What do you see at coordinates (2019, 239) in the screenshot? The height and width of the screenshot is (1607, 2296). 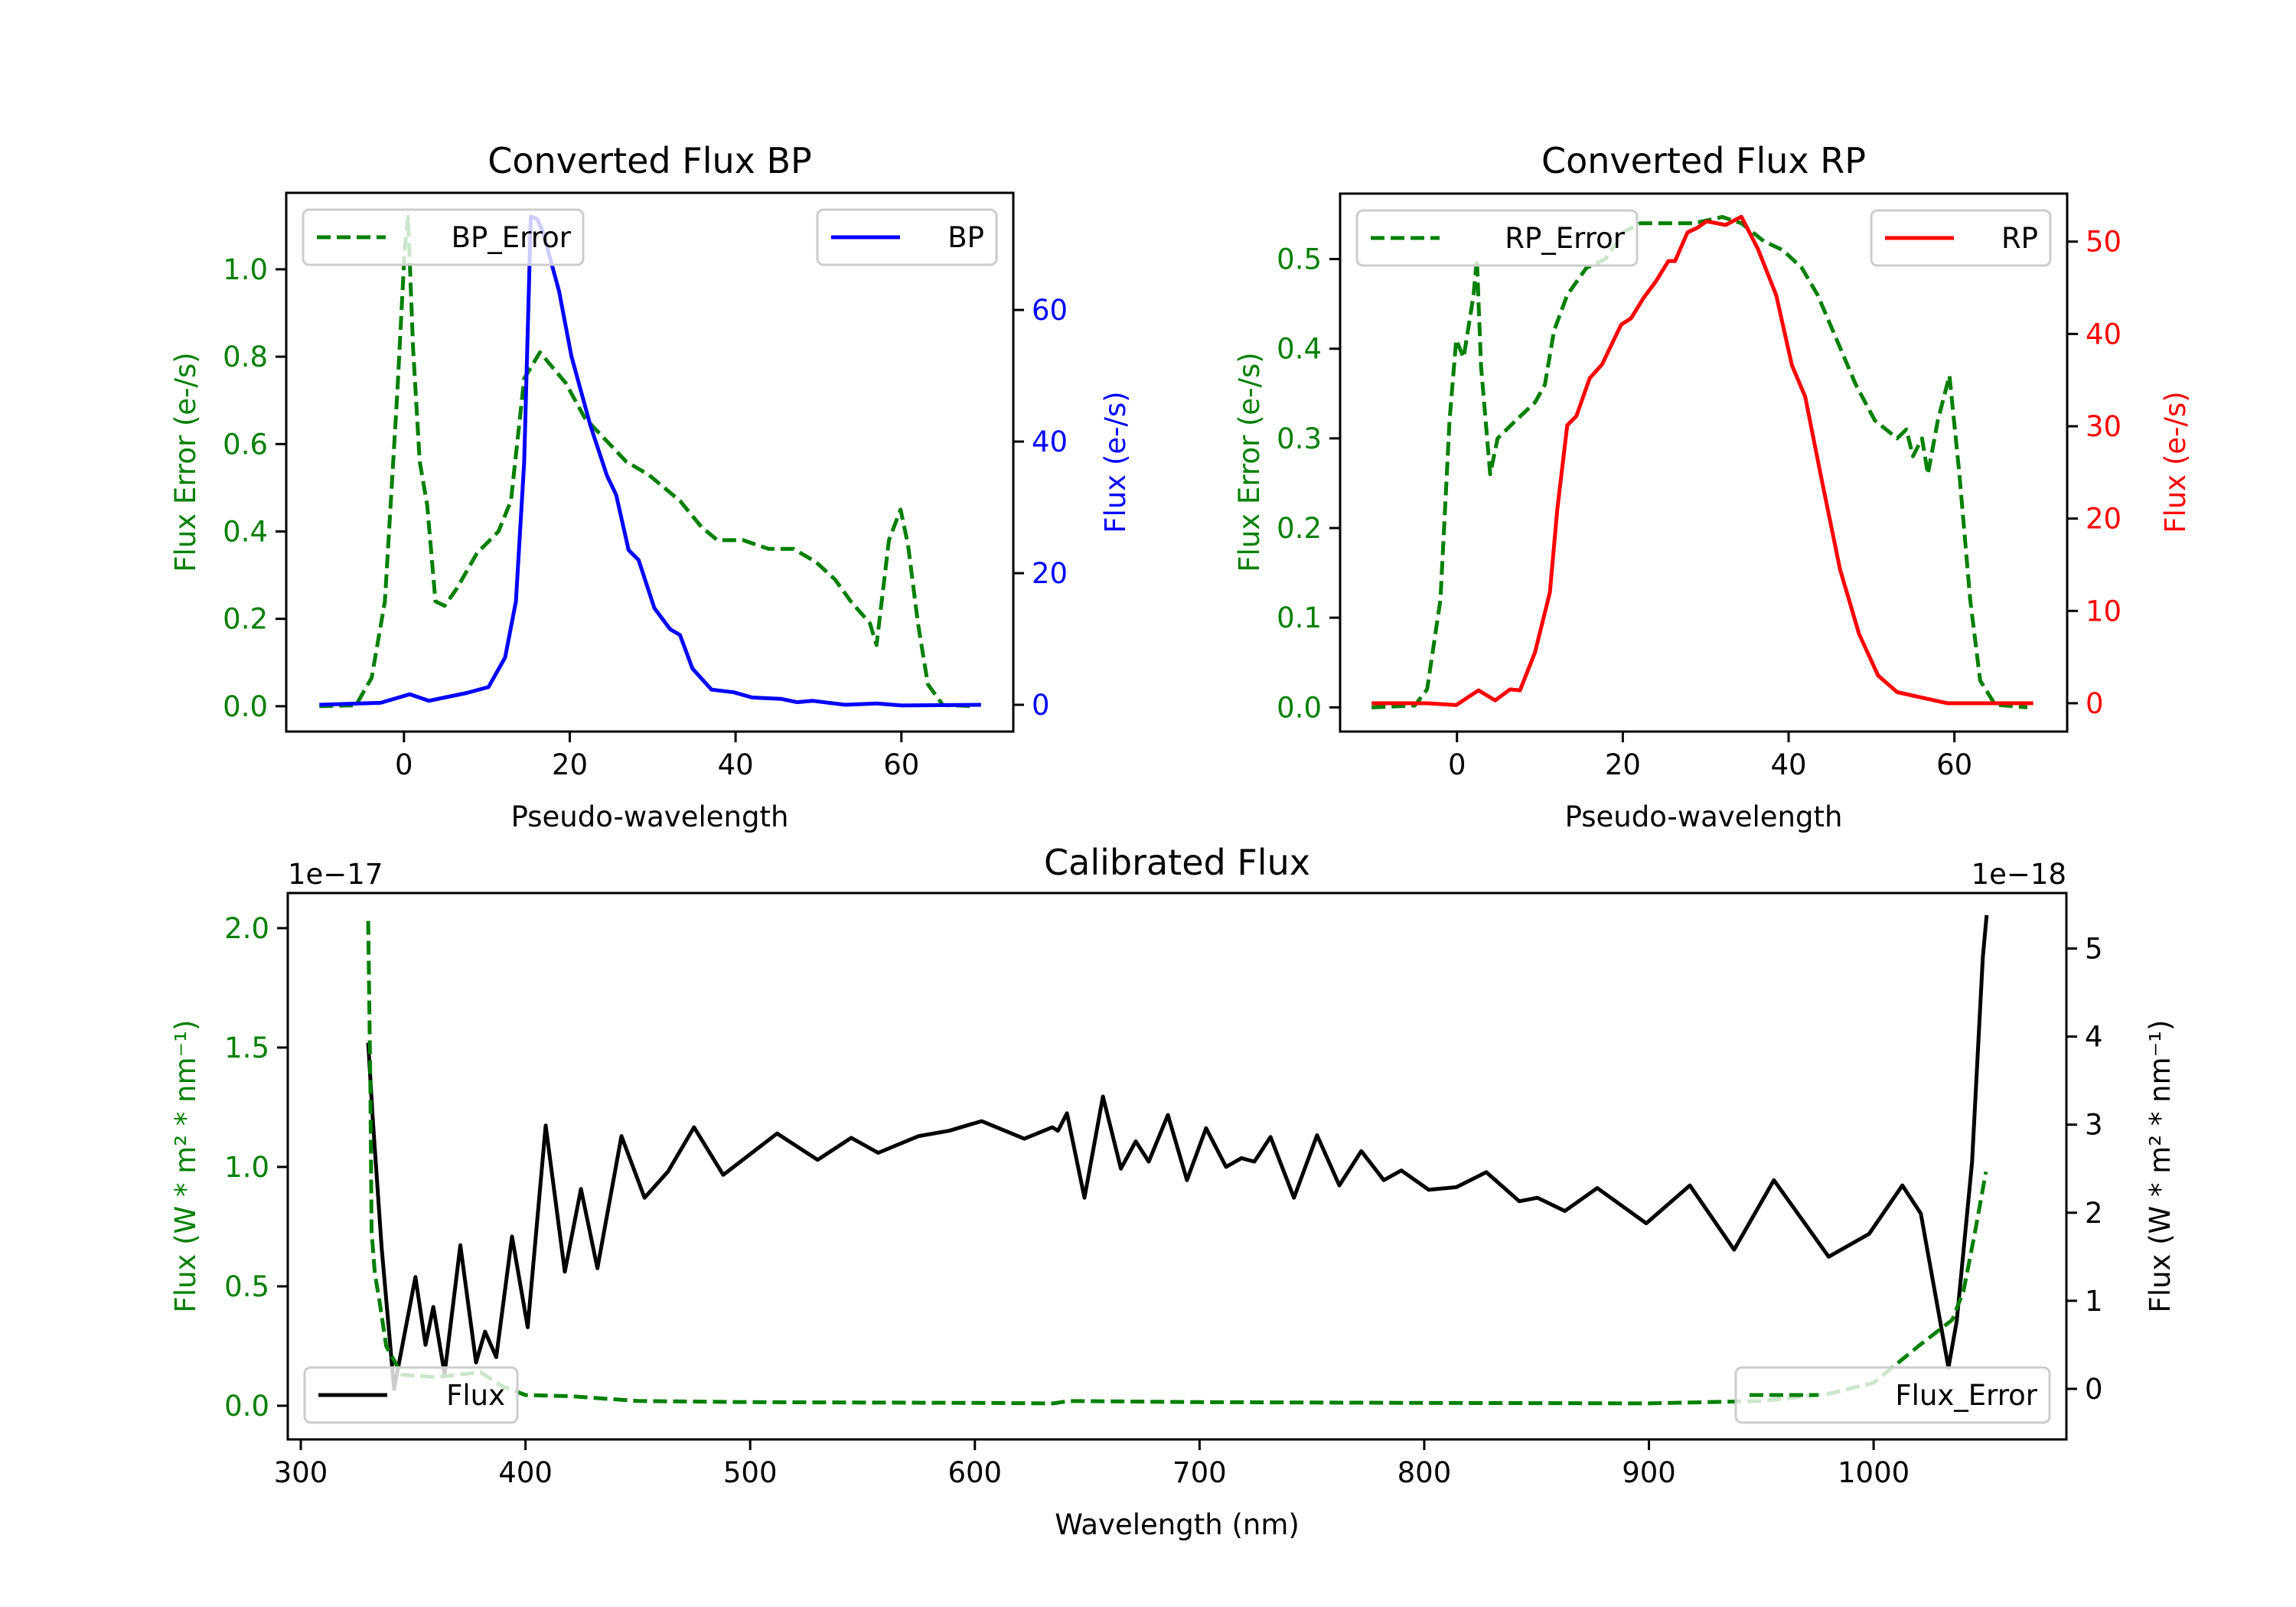 I see `legend-label: RP` at bounding box center [2019, 239].